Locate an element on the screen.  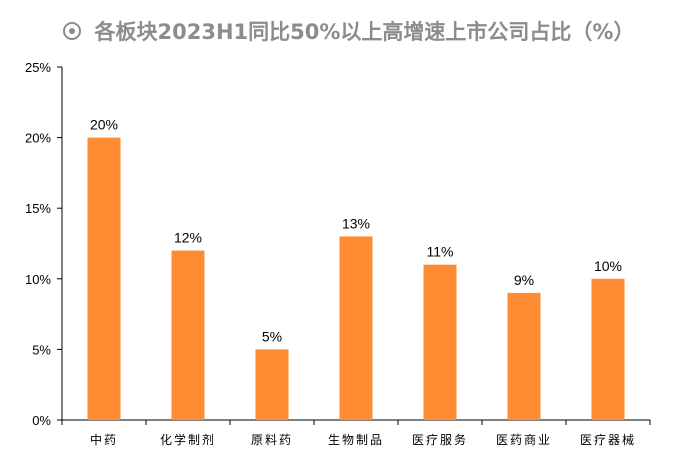
y-tick-label: 25% is located at coordinates (38, 67).